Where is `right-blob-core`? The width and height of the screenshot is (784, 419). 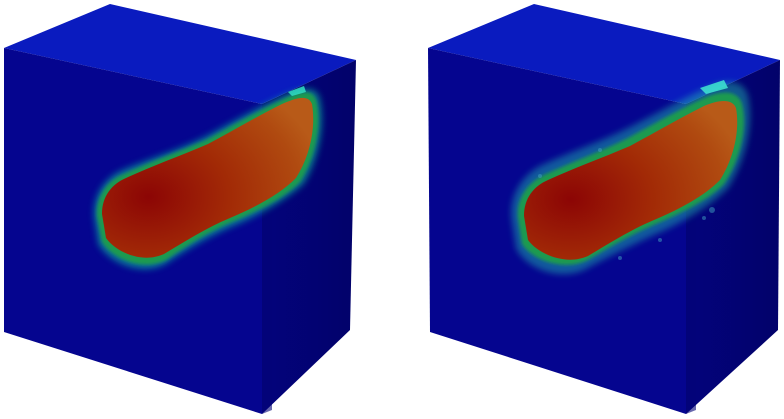
right-blob-core is located at coordinates (631, 180).